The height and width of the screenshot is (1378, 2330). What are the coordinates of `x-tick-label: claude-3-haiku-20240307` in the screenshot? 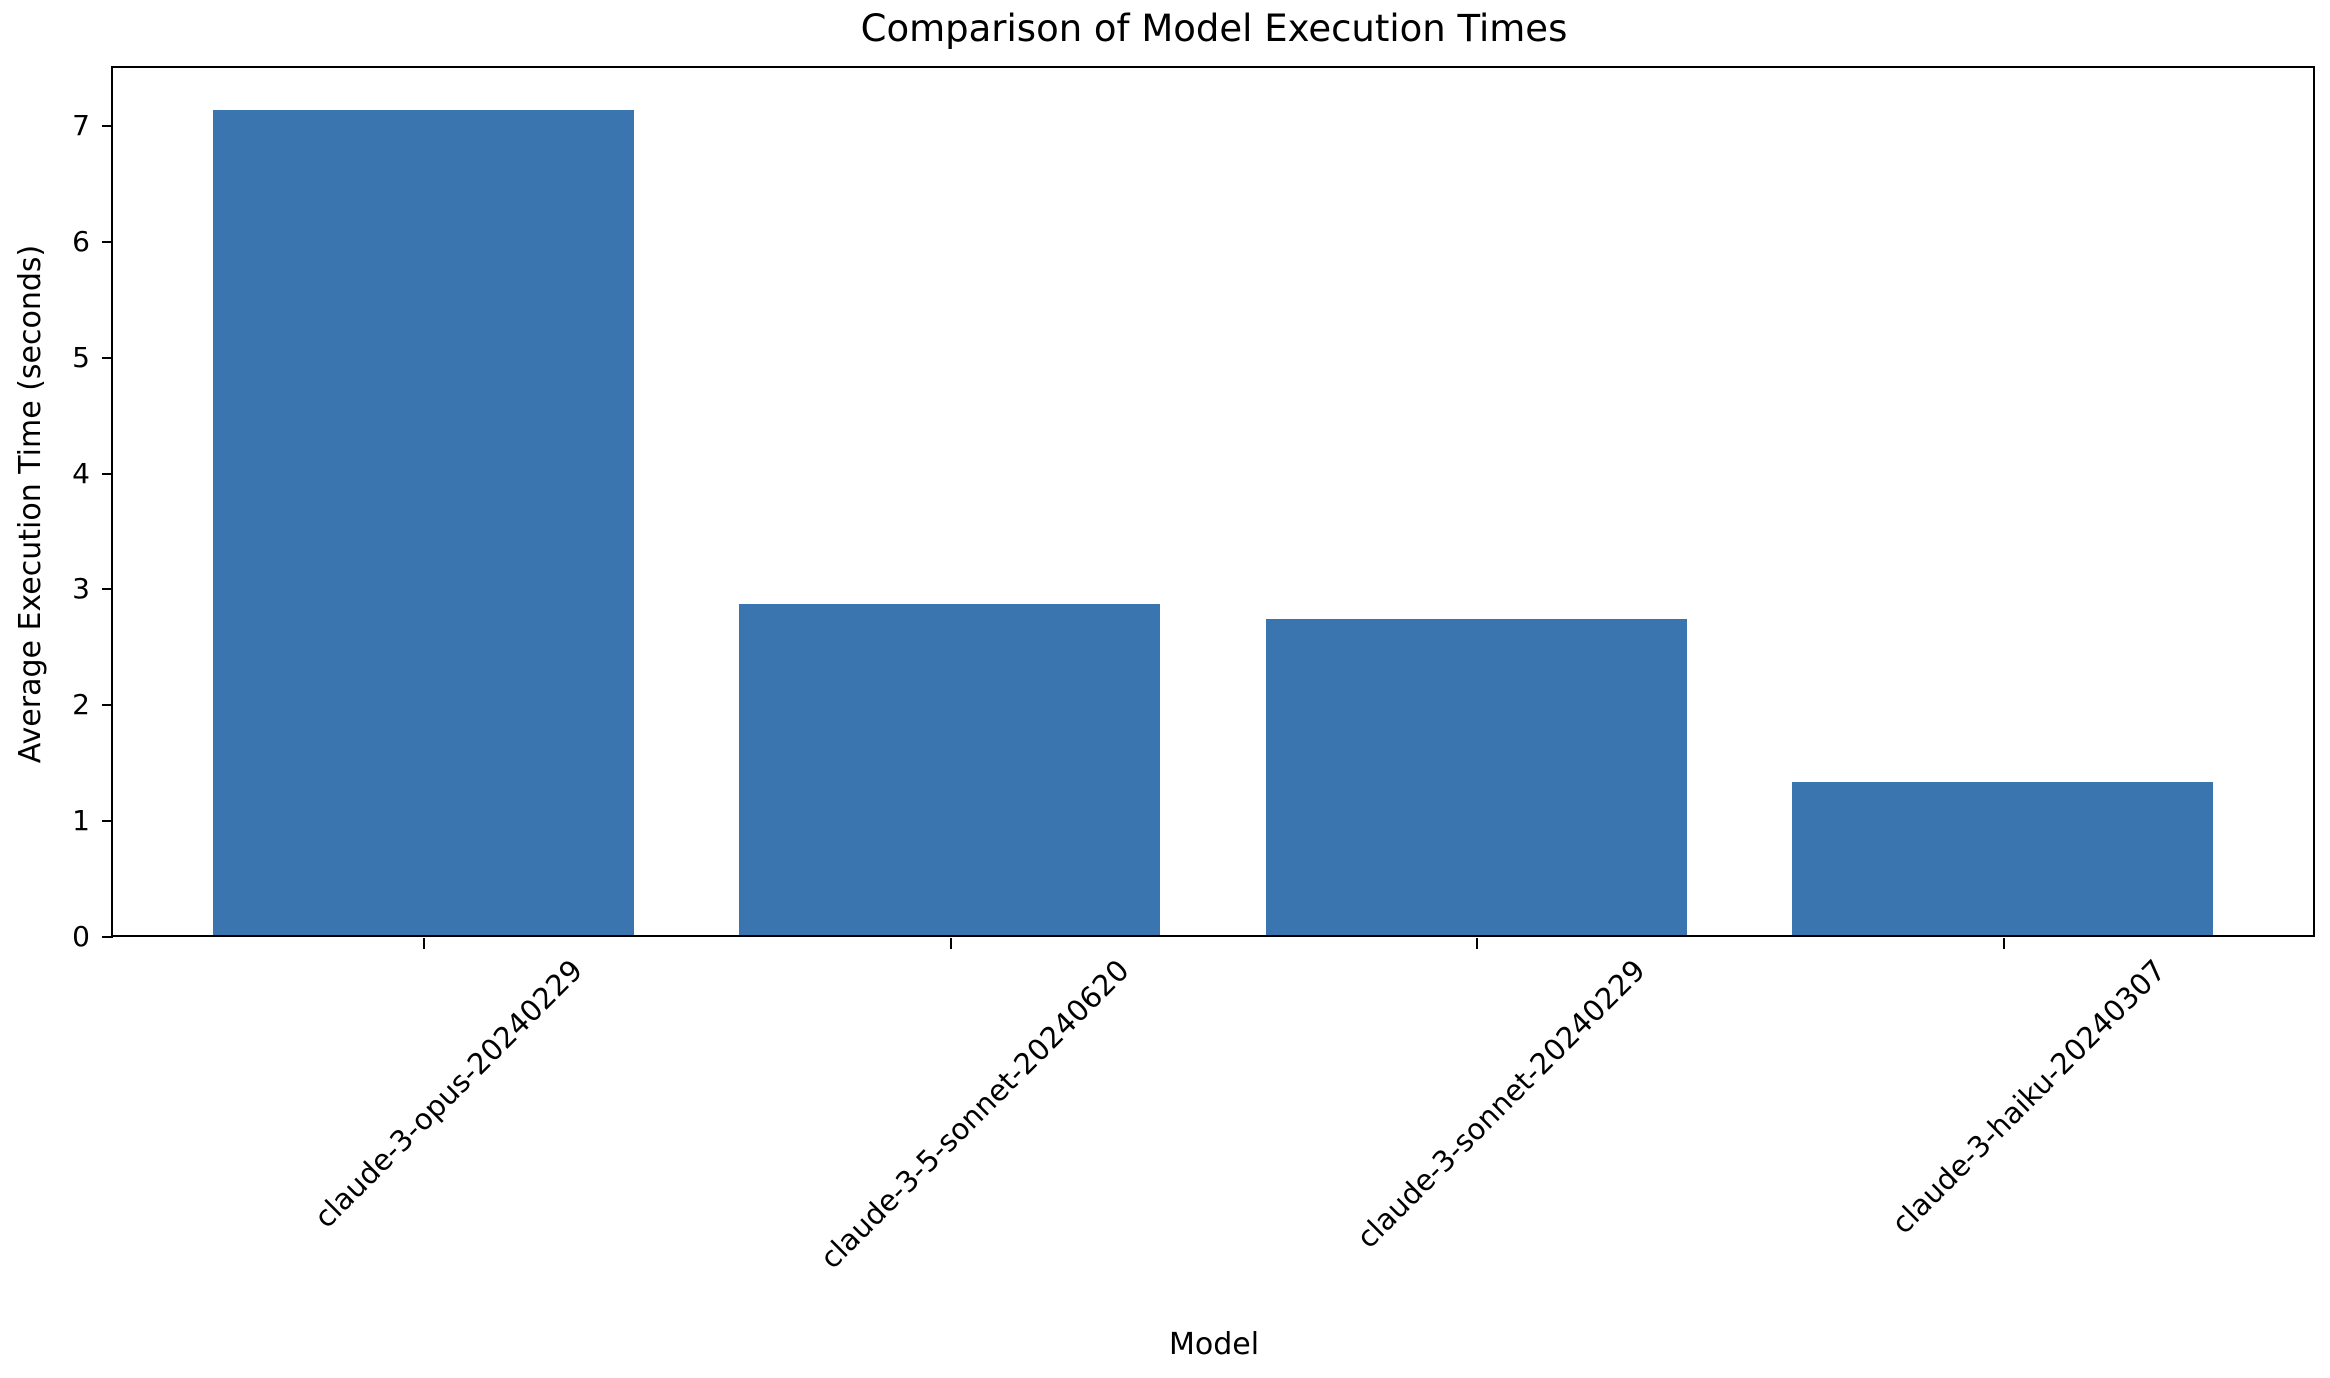 It's located at (2028, 1097).